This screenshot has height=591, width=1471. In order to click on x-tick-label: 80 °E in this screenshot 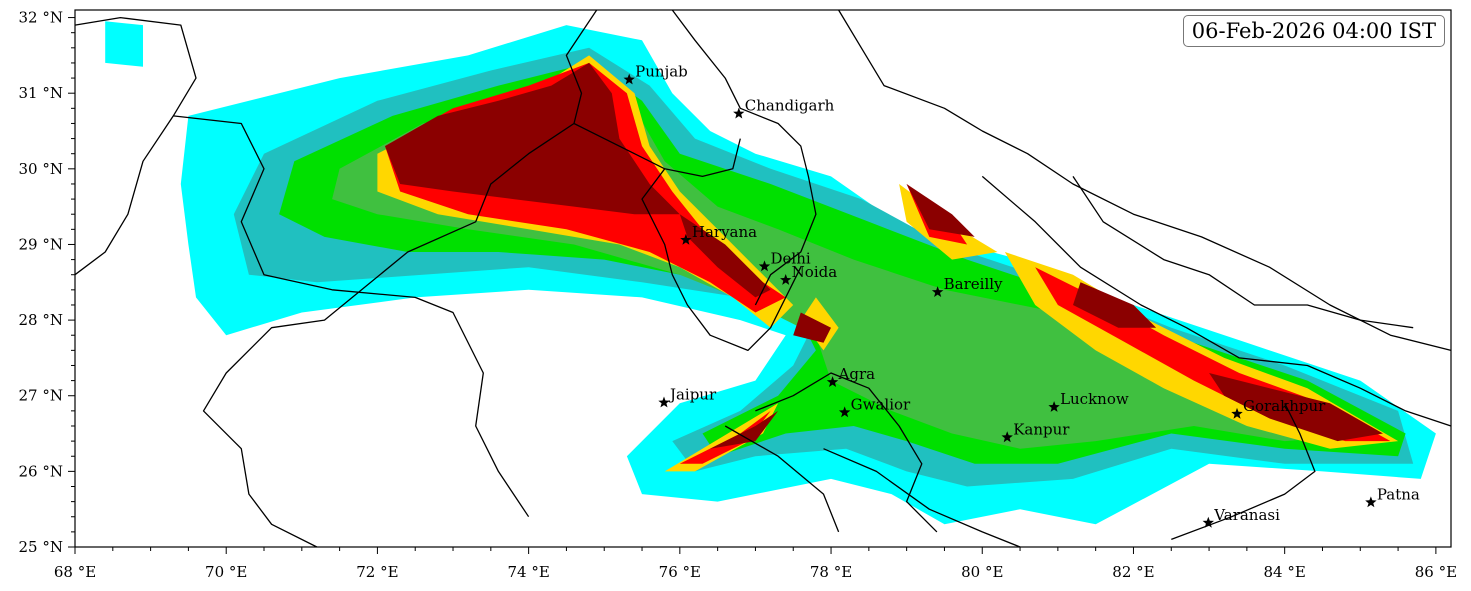, I will do `click(982, 572)`.